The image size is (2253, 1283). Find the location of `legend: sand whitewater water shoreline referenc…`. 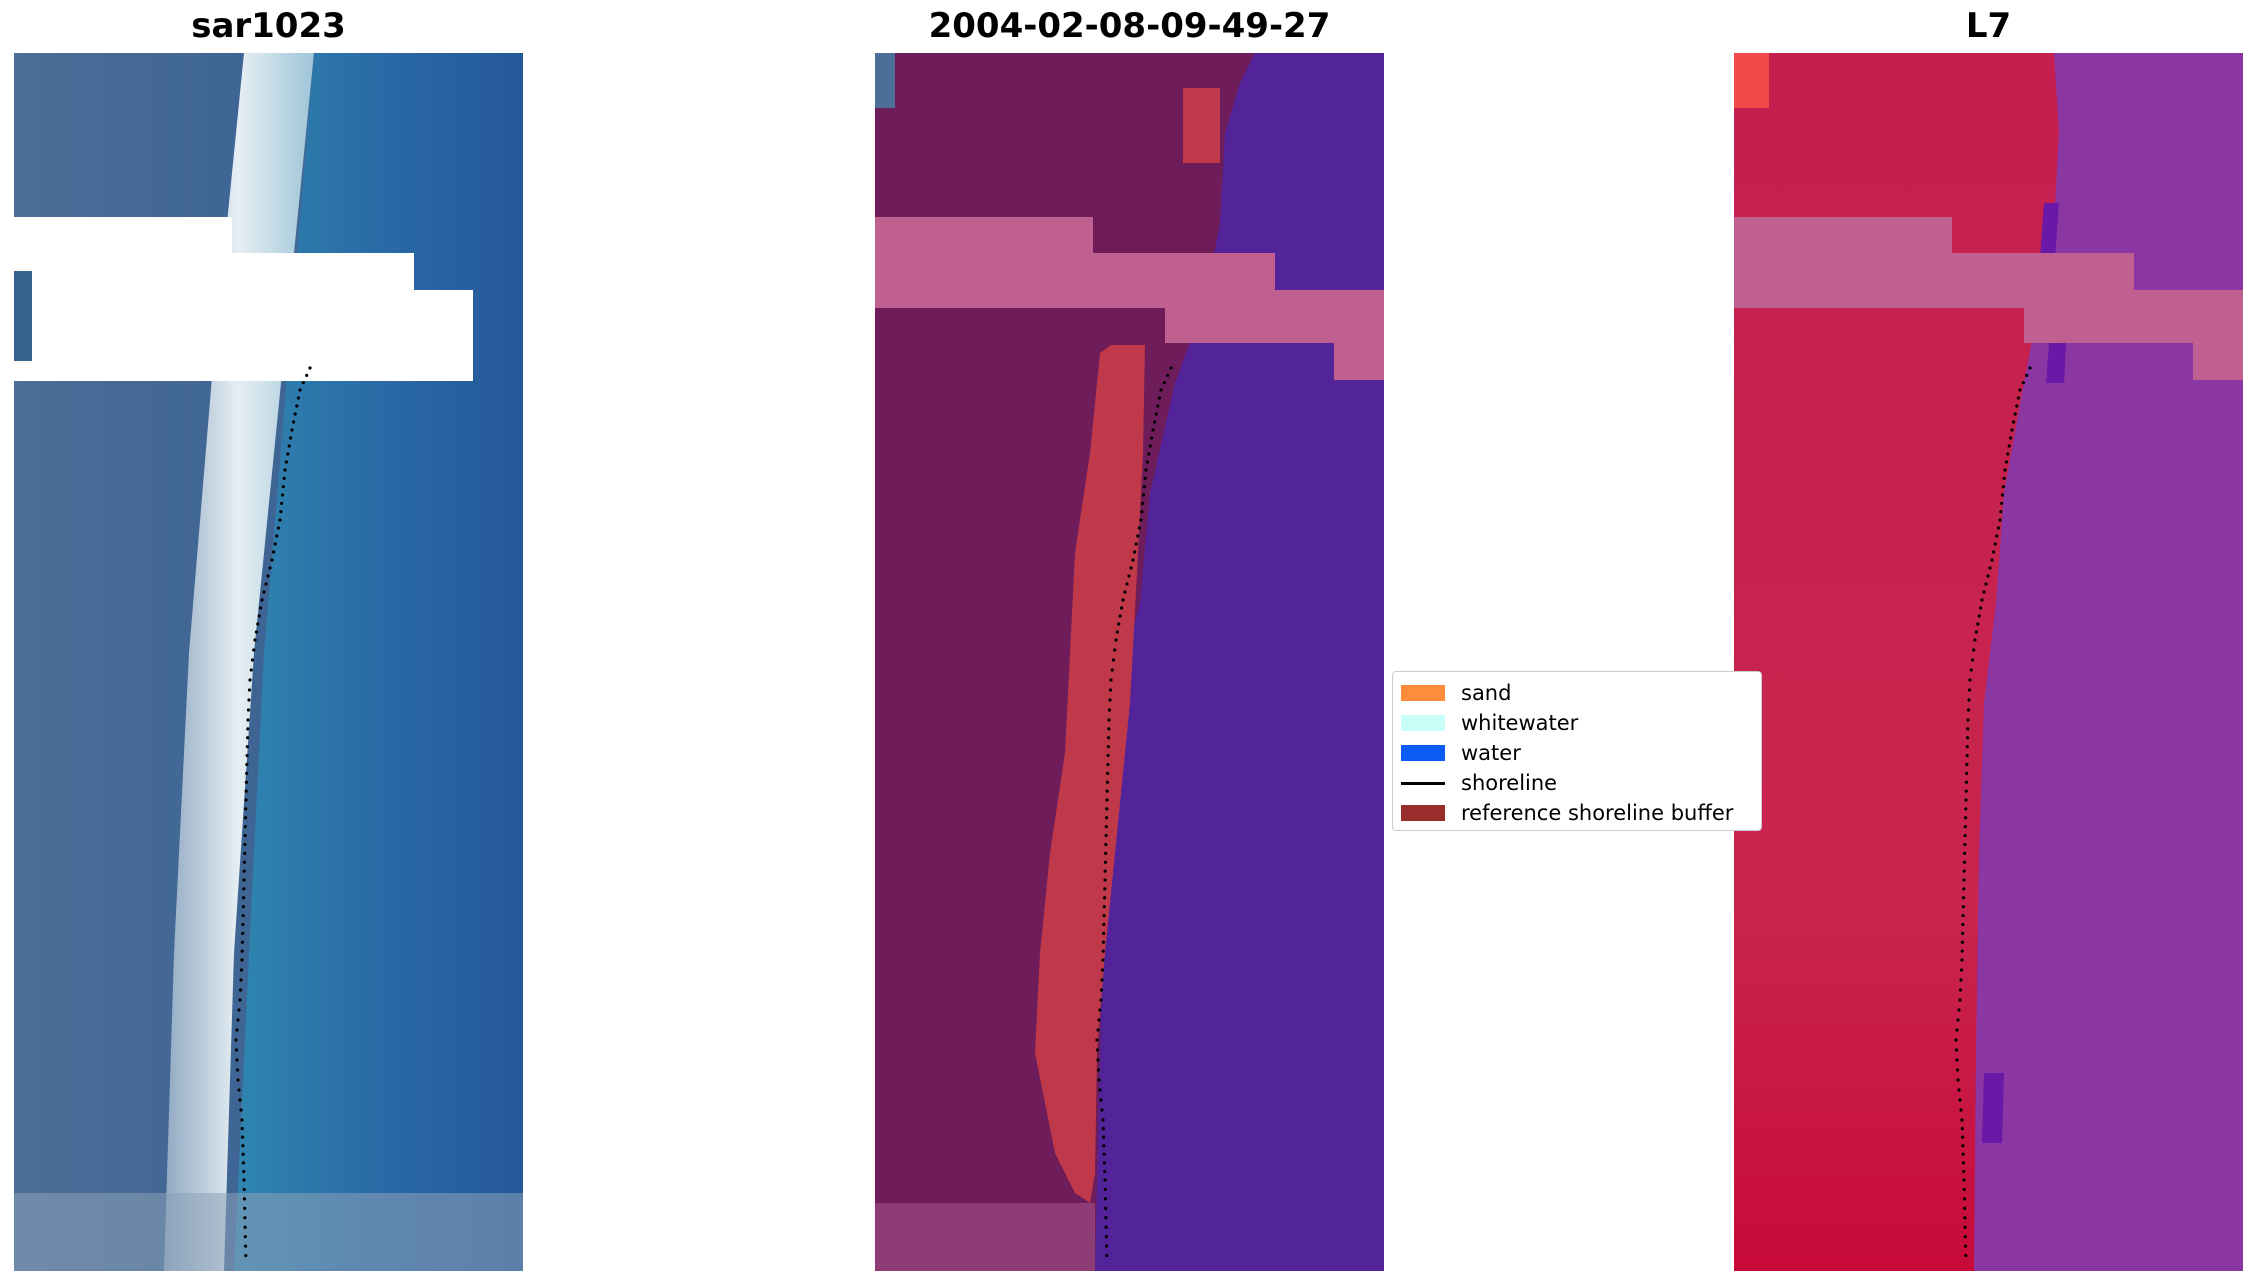

legend: sand whitewater water shoreline referenc… is located at coordinates (1577, 751).